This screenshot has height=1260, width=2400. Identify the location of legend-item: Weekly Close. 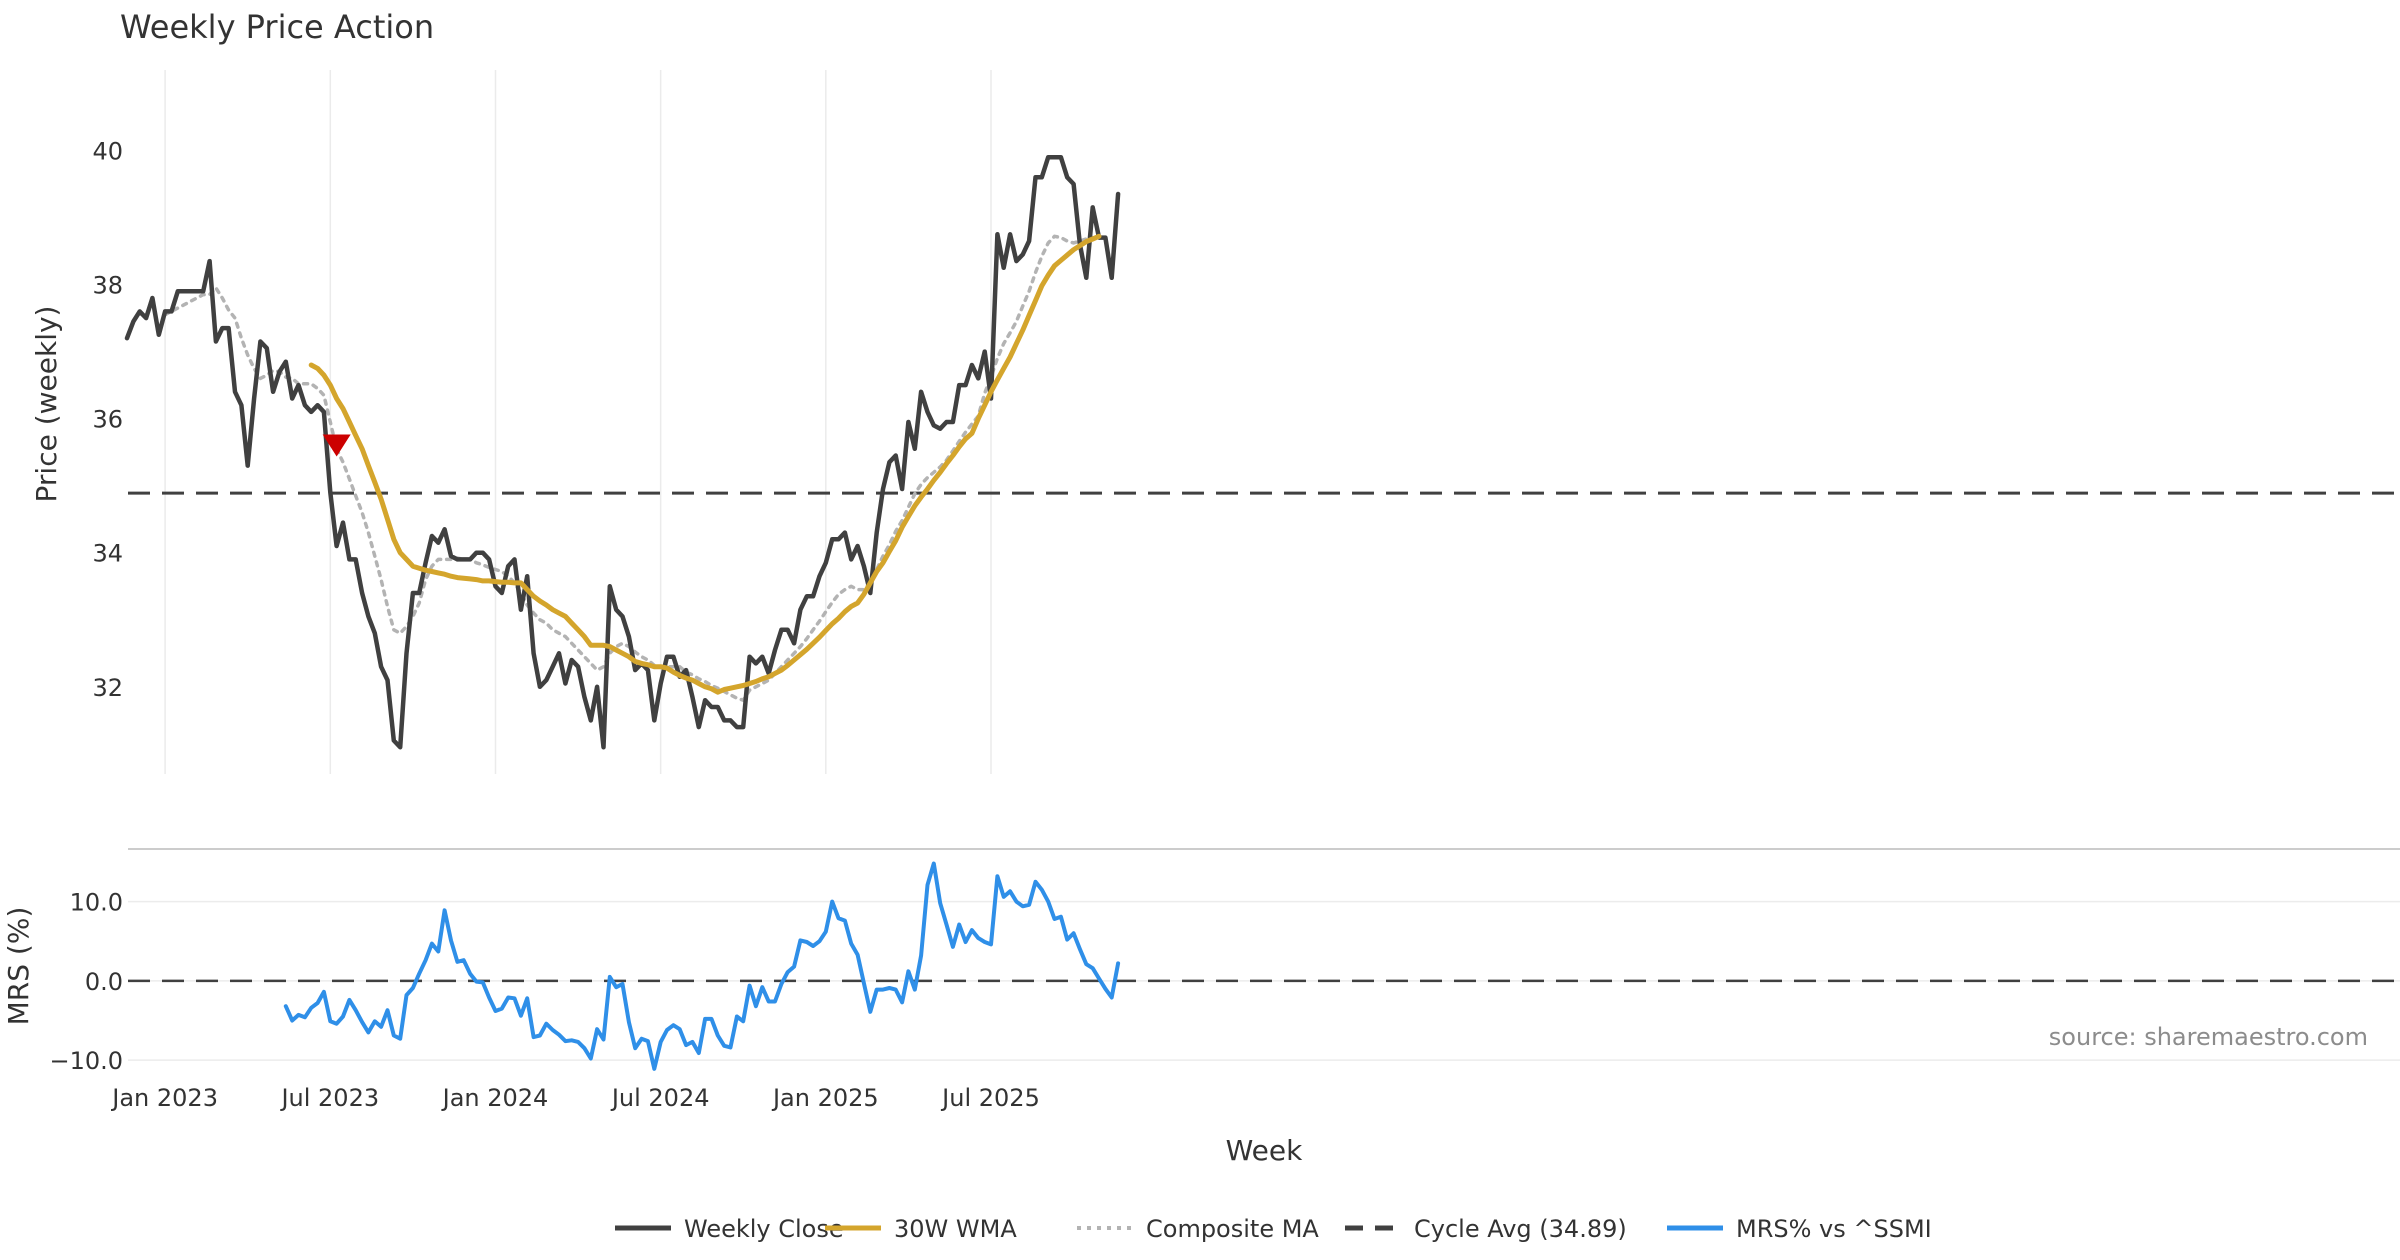
(729, 1229).